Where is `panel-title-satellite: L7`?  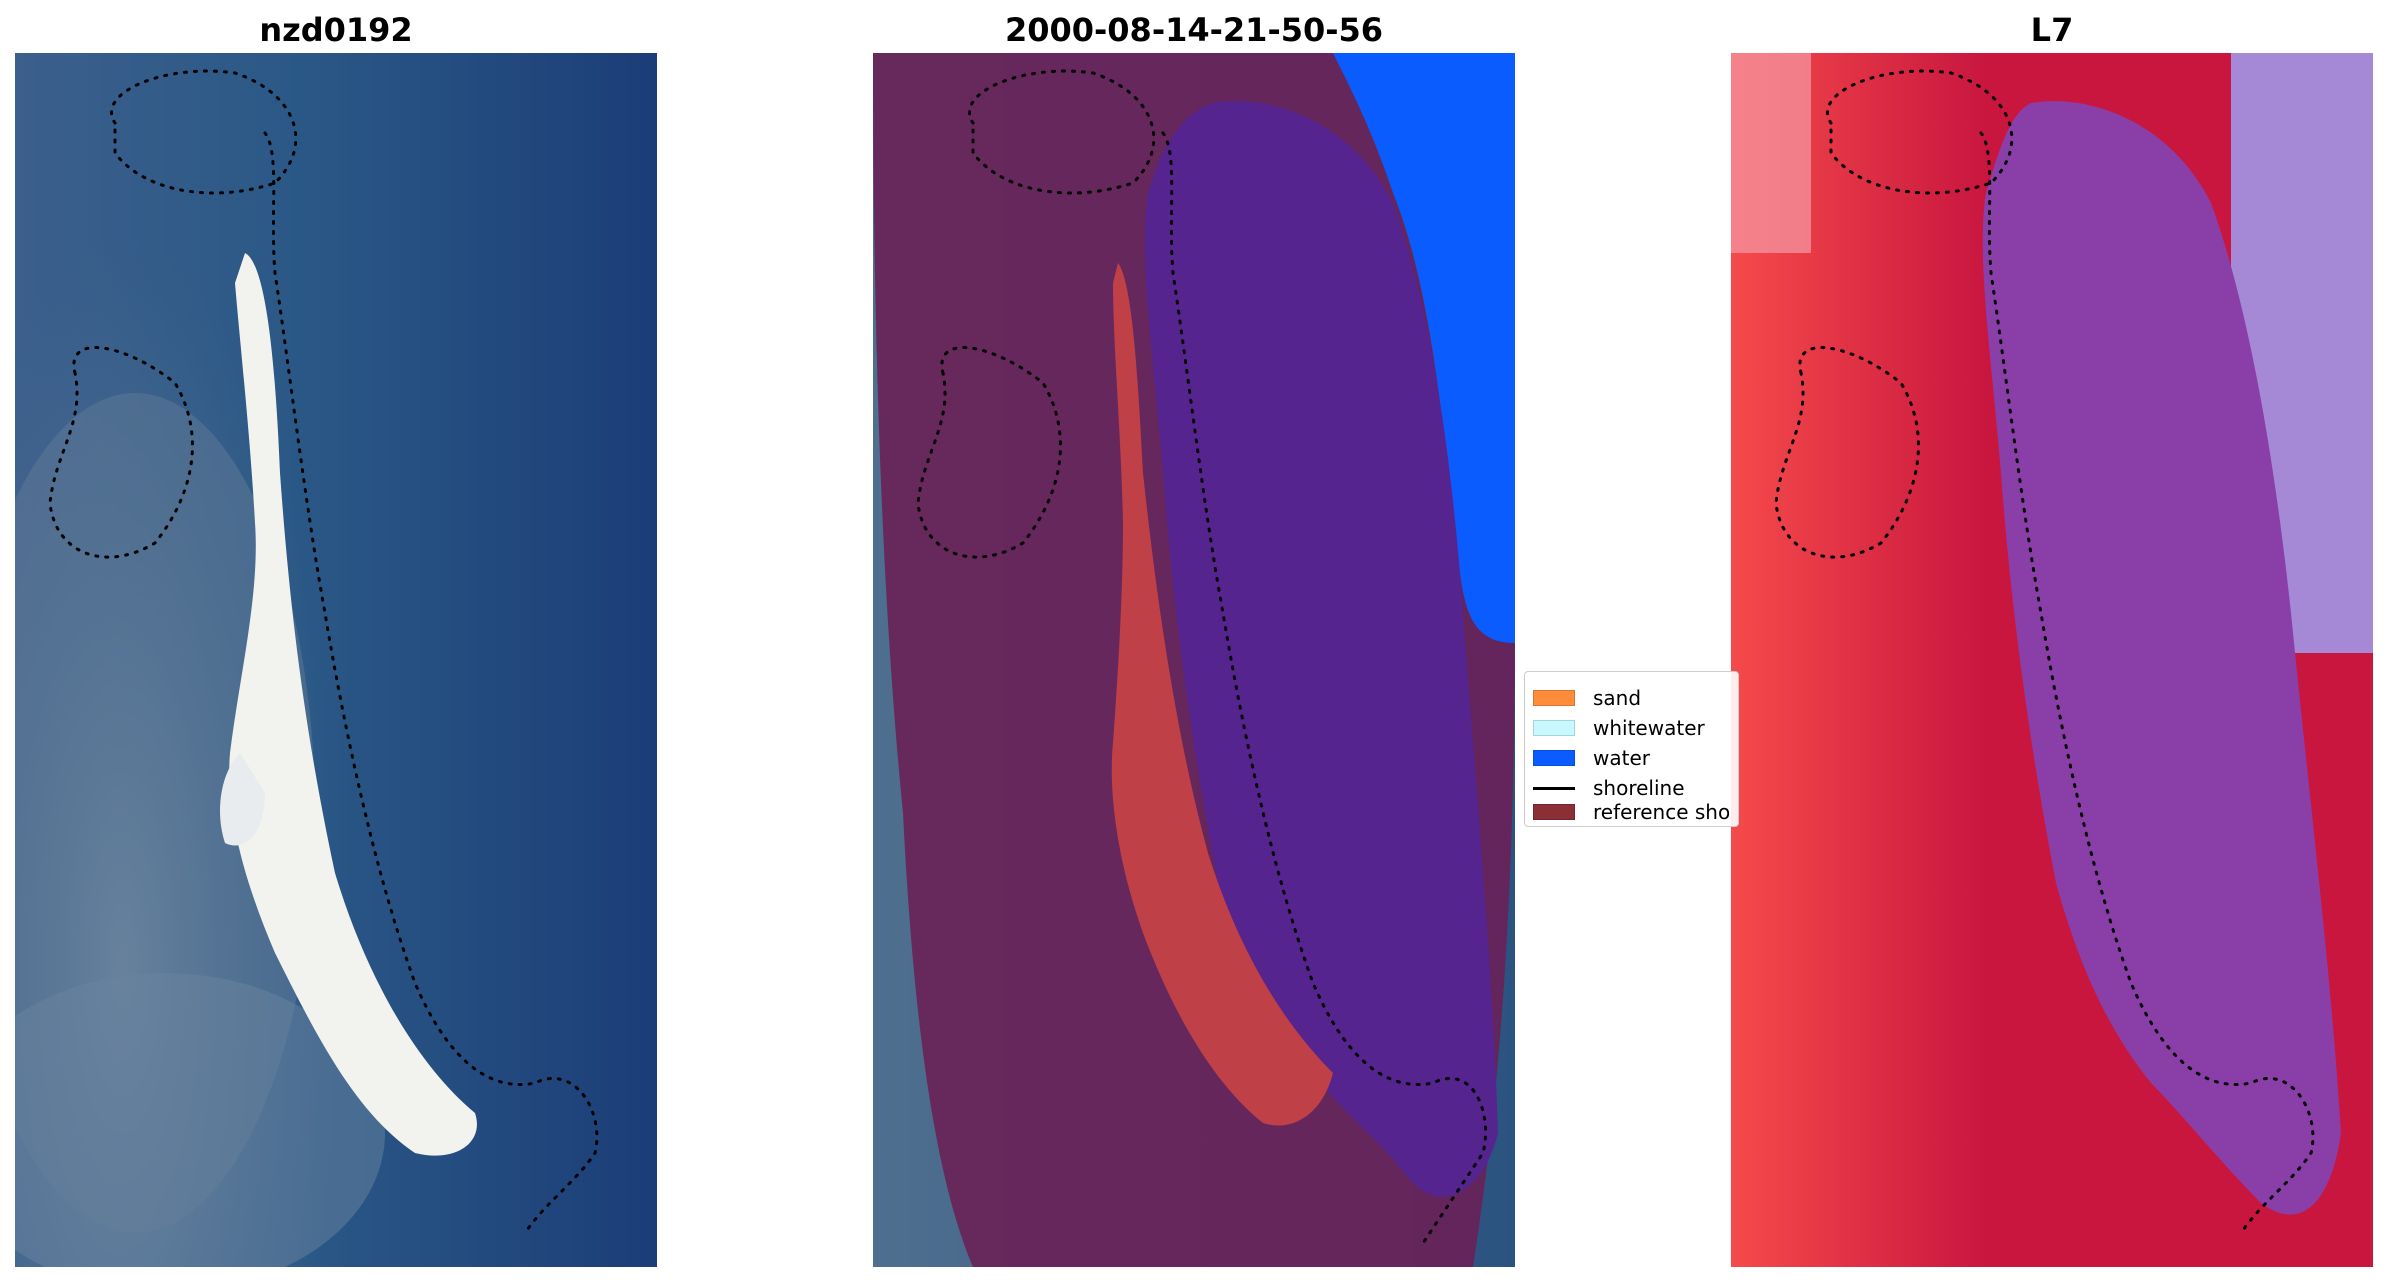
panel-title-satellite: L7 is located at coordinates (2052, 30).